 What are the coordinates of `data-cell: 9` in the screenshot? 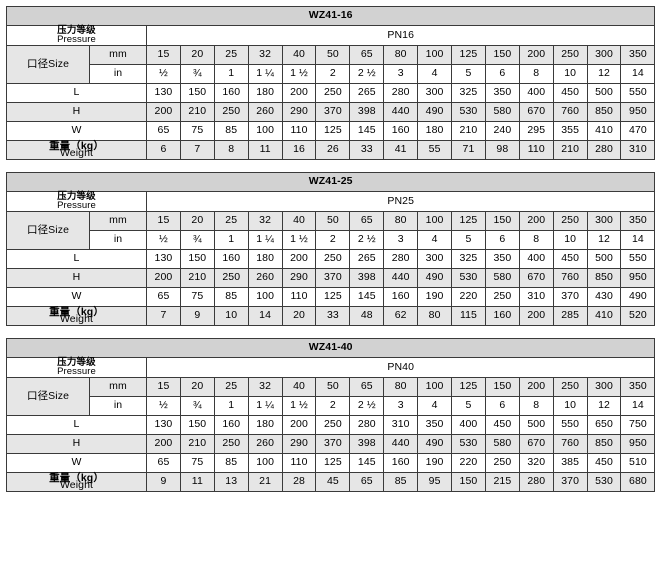 It's located at (163, 481).